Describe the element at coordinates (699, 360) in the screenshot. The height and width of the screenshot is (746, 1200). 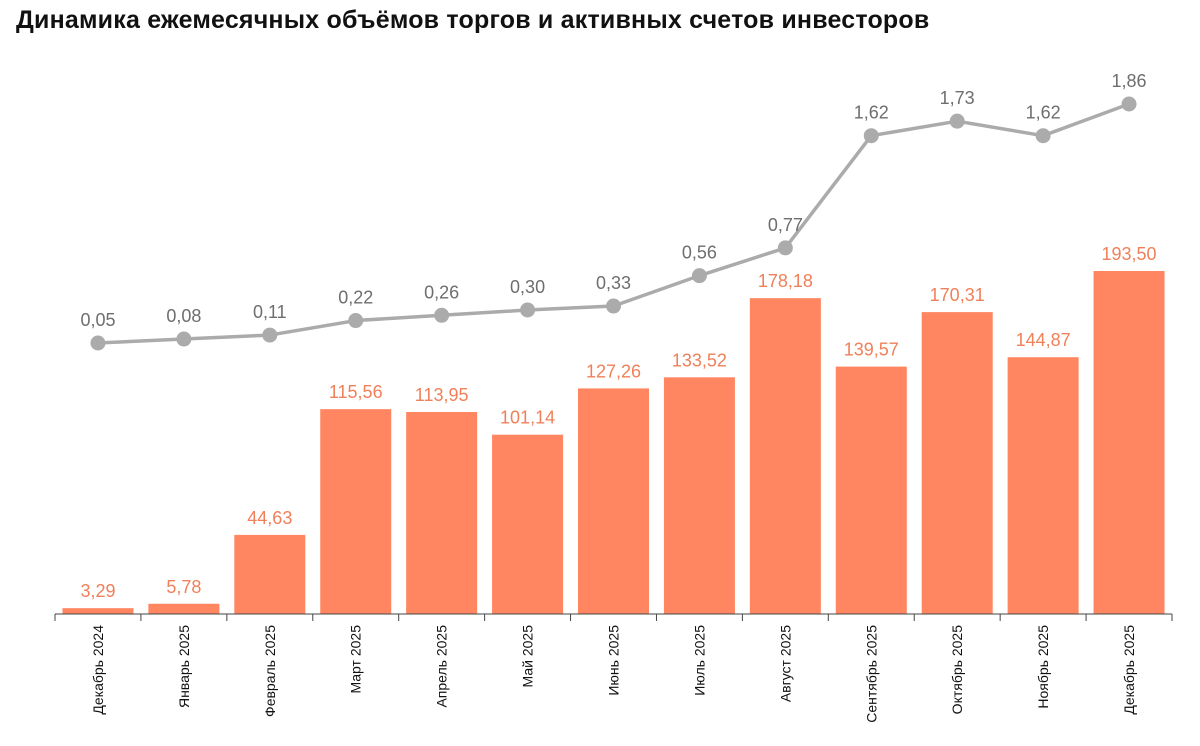
I see `bar-value-label: 133,52` at that location.